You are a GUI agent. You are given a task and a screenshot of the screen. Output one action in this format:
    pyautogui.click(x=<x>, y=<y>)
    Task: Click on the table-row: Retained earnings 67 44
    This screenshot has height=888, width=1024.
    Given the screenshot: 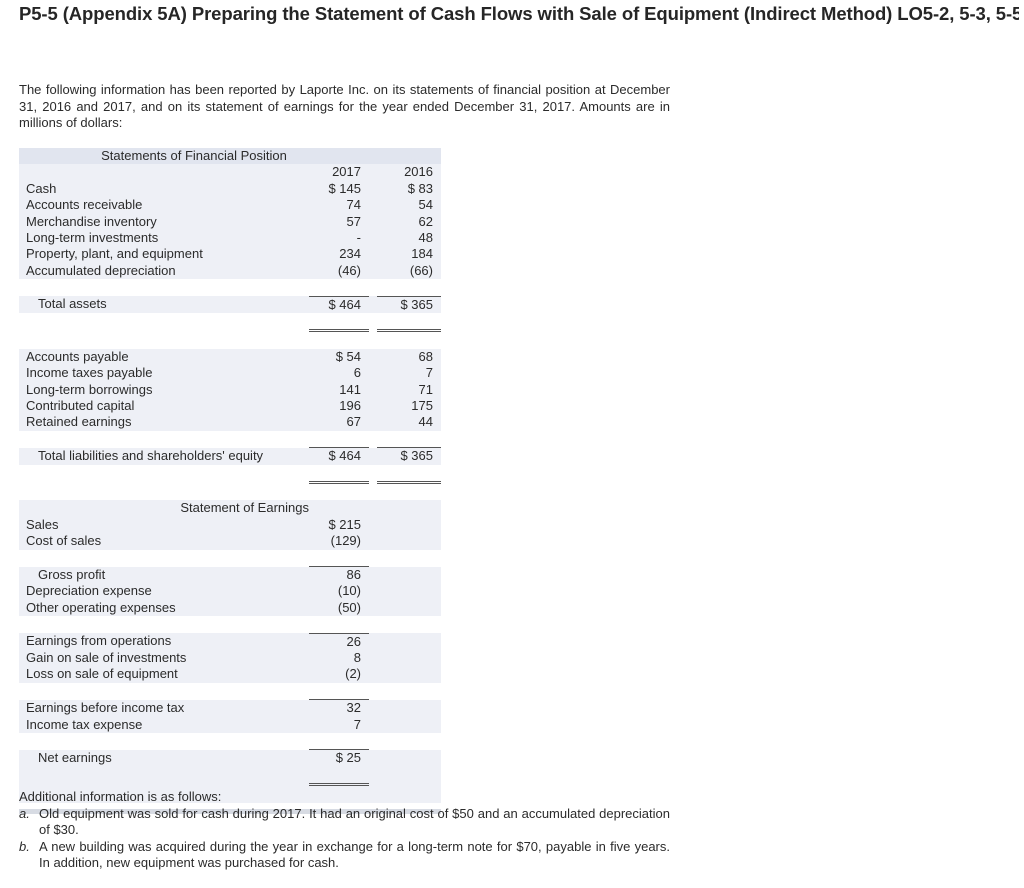 What is the action you would take?
    pyautogui.click(x=230, y=422)
    